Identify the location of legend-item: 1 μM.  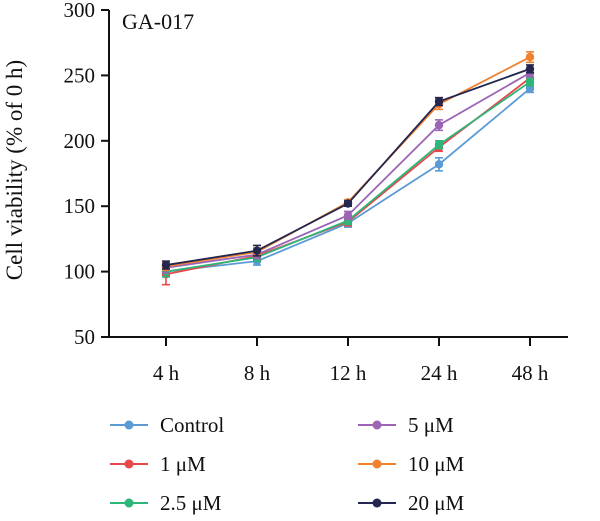
(158, 464).